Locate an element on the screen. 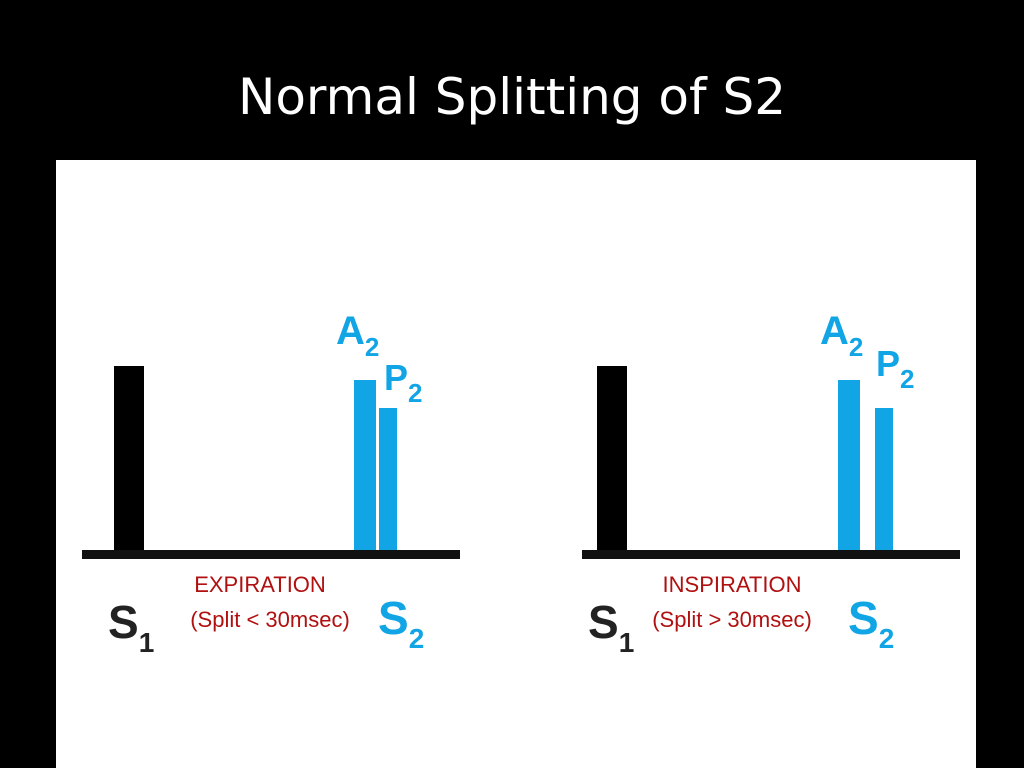 The height and width of the screenshot is (768, 1024). expiration-p2-bar is located at coordinates (388, 481).